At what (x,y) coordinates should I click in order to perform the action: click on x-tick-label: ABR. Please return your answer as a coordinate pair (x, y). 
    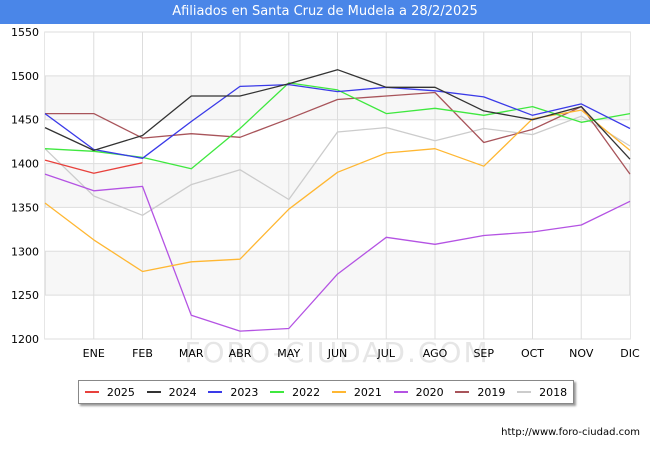
    Looking at the image, I should click on (240, 353).